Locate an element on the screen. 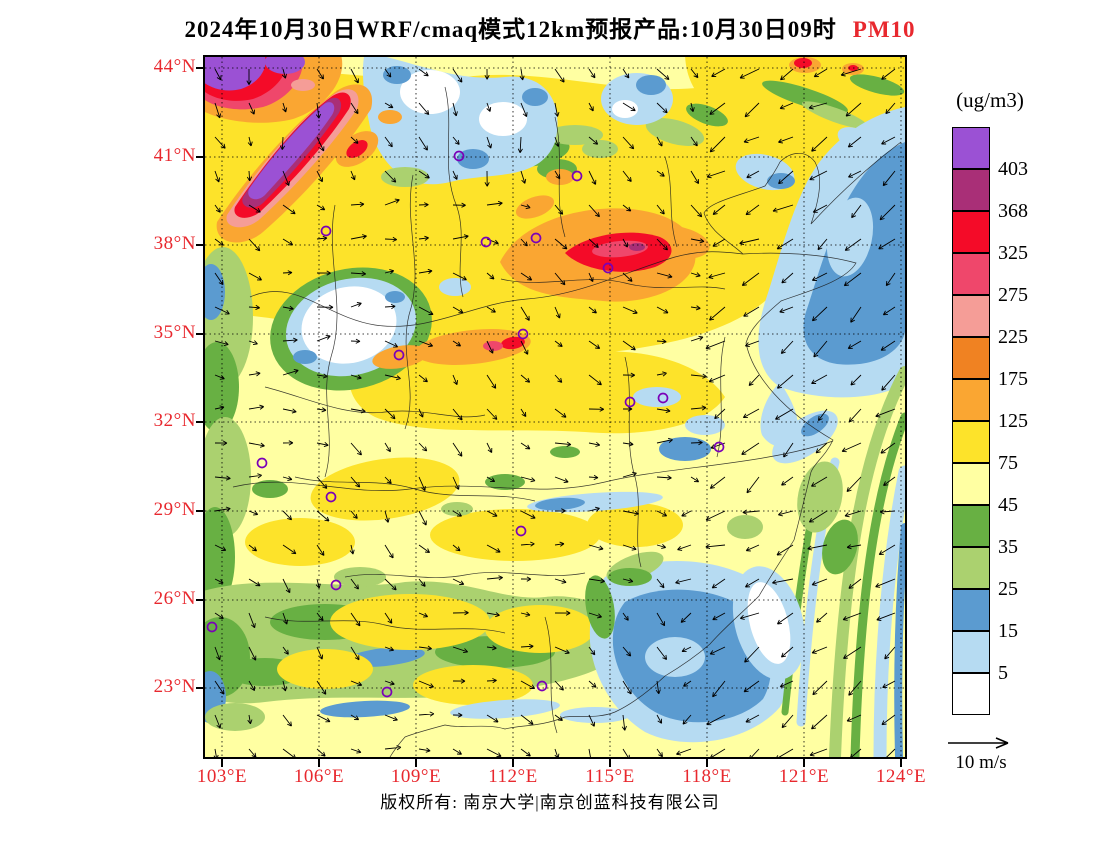 The height and width of the screenshot is (850, 1100). lat-axis-label: 38°N is located at coordinates (174, 243).